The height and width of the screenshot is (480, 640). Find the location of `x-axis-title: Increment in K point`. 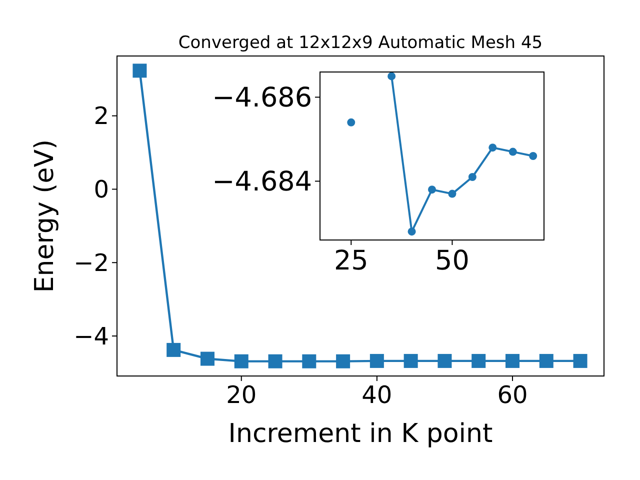

x-axis-title: Increment in K point is located at coordinates (360, 434).